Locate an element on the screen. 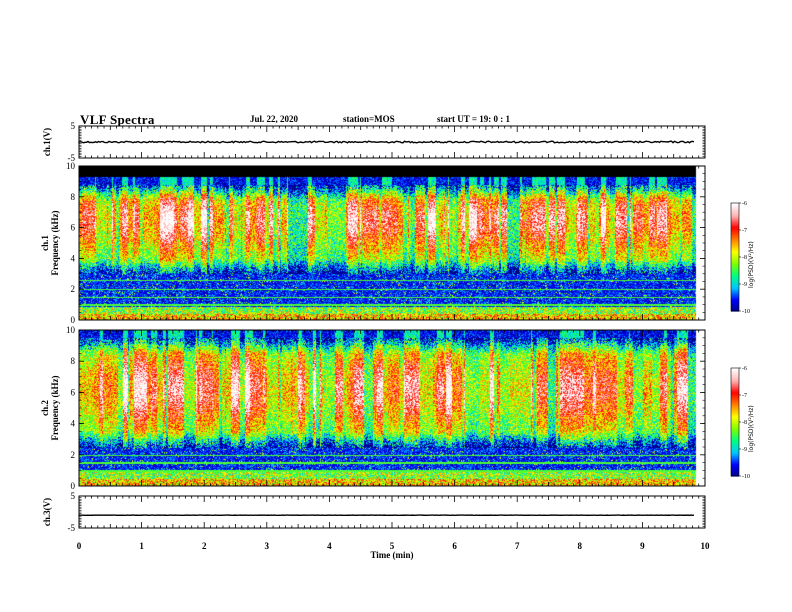  x-tick-label: 1 is located at coordinates (141, 546).